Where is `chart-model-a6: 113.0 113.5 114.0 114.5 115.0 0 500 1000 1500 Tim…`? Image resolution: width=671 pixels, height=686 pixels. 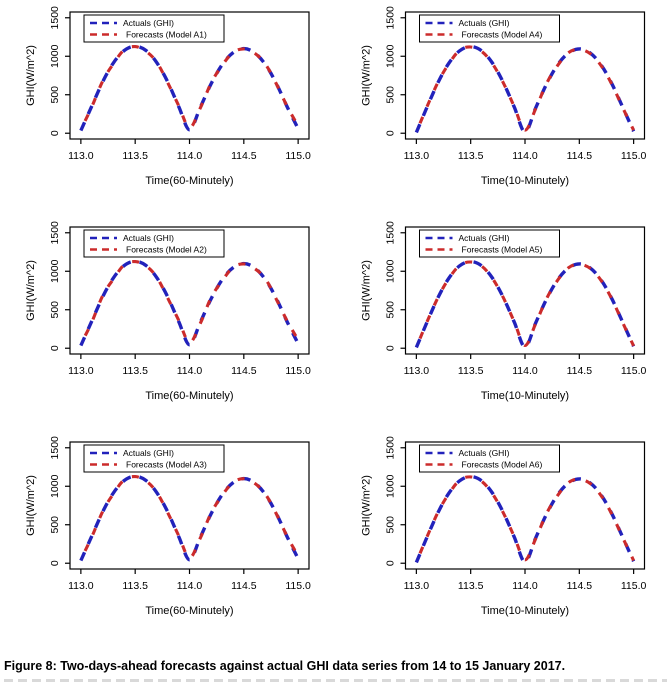 chart-model-a6: 113.0 113.5 114.0 114.5 115.0 0 500 1000 1500 Tim… is located at coordinates (504, 526).